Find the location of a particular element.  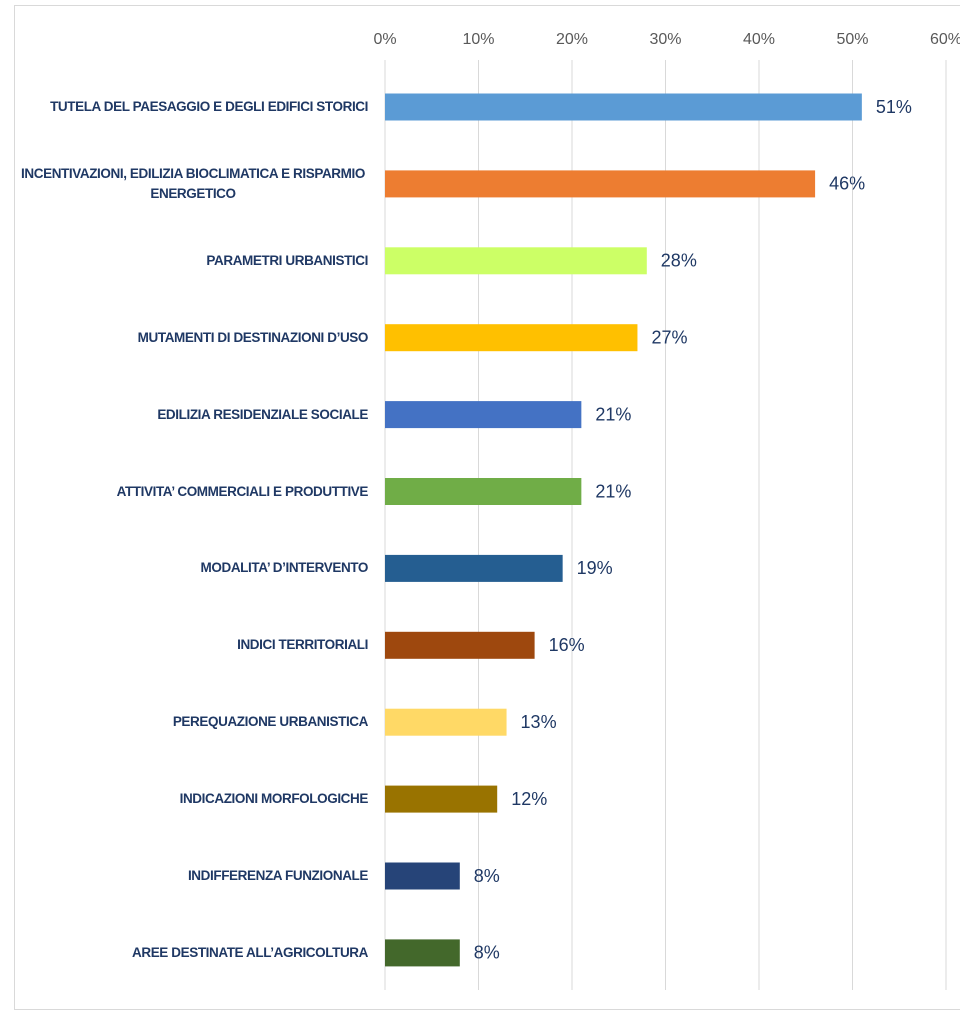

data-label: 51% is located at coordinates (894, 107).